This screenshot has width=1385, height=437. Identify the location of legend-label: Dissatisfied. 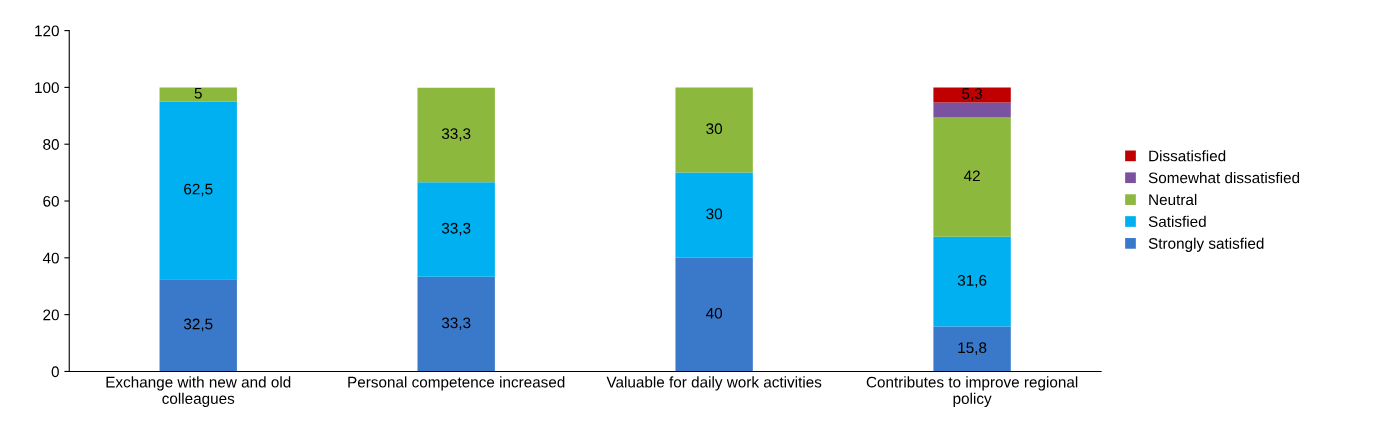
(1187, 156).